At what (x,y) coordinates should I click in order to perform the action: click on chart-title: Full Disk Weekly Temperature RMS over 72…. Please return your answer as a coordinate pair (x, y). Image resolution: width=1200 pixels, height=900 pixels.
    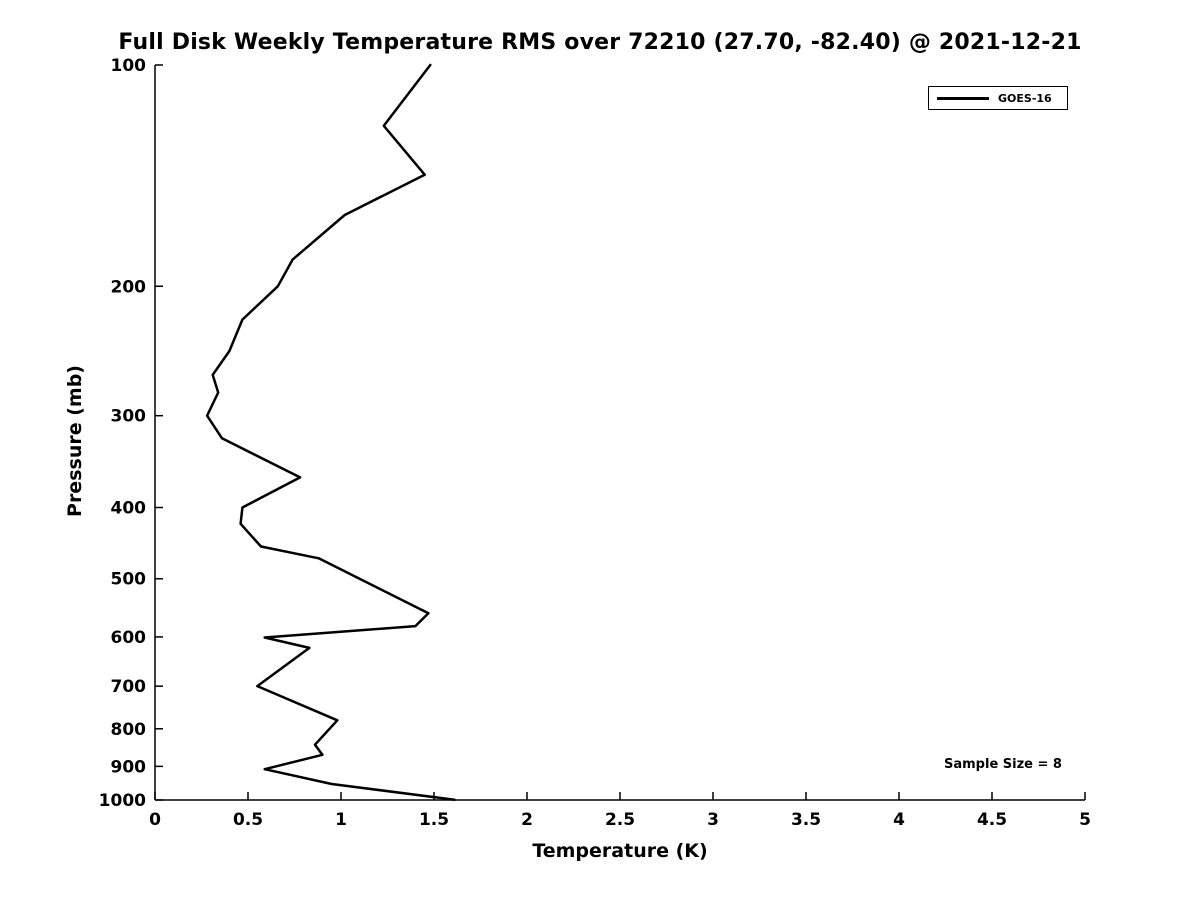
    Looking at the image, I should click on (600, 42).